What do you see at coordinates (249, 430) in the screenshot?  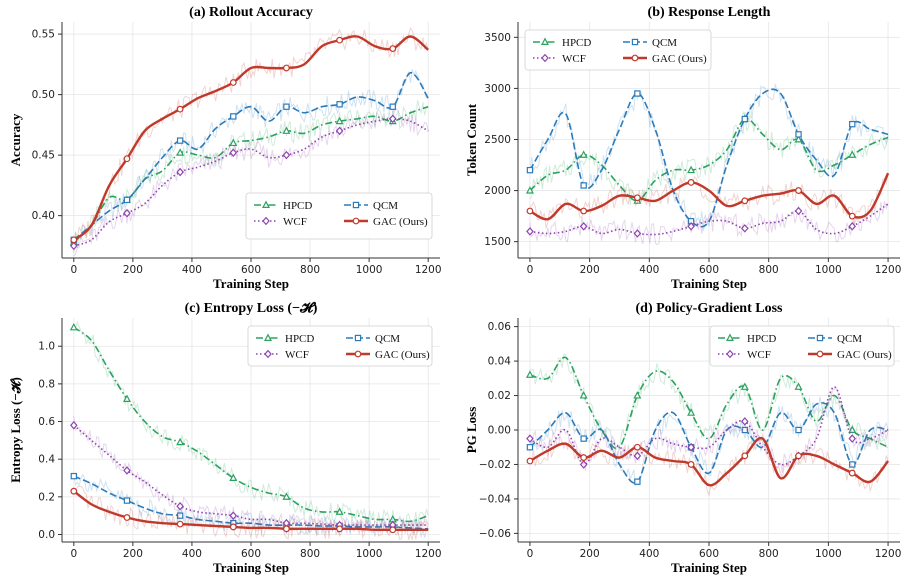 I see `p2-plot-area` at bounding box center [249, 430].